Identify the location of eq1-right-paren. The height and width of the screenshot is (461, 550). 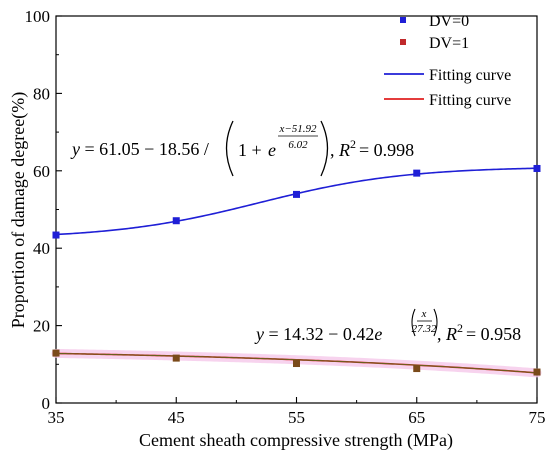
(324, 148).